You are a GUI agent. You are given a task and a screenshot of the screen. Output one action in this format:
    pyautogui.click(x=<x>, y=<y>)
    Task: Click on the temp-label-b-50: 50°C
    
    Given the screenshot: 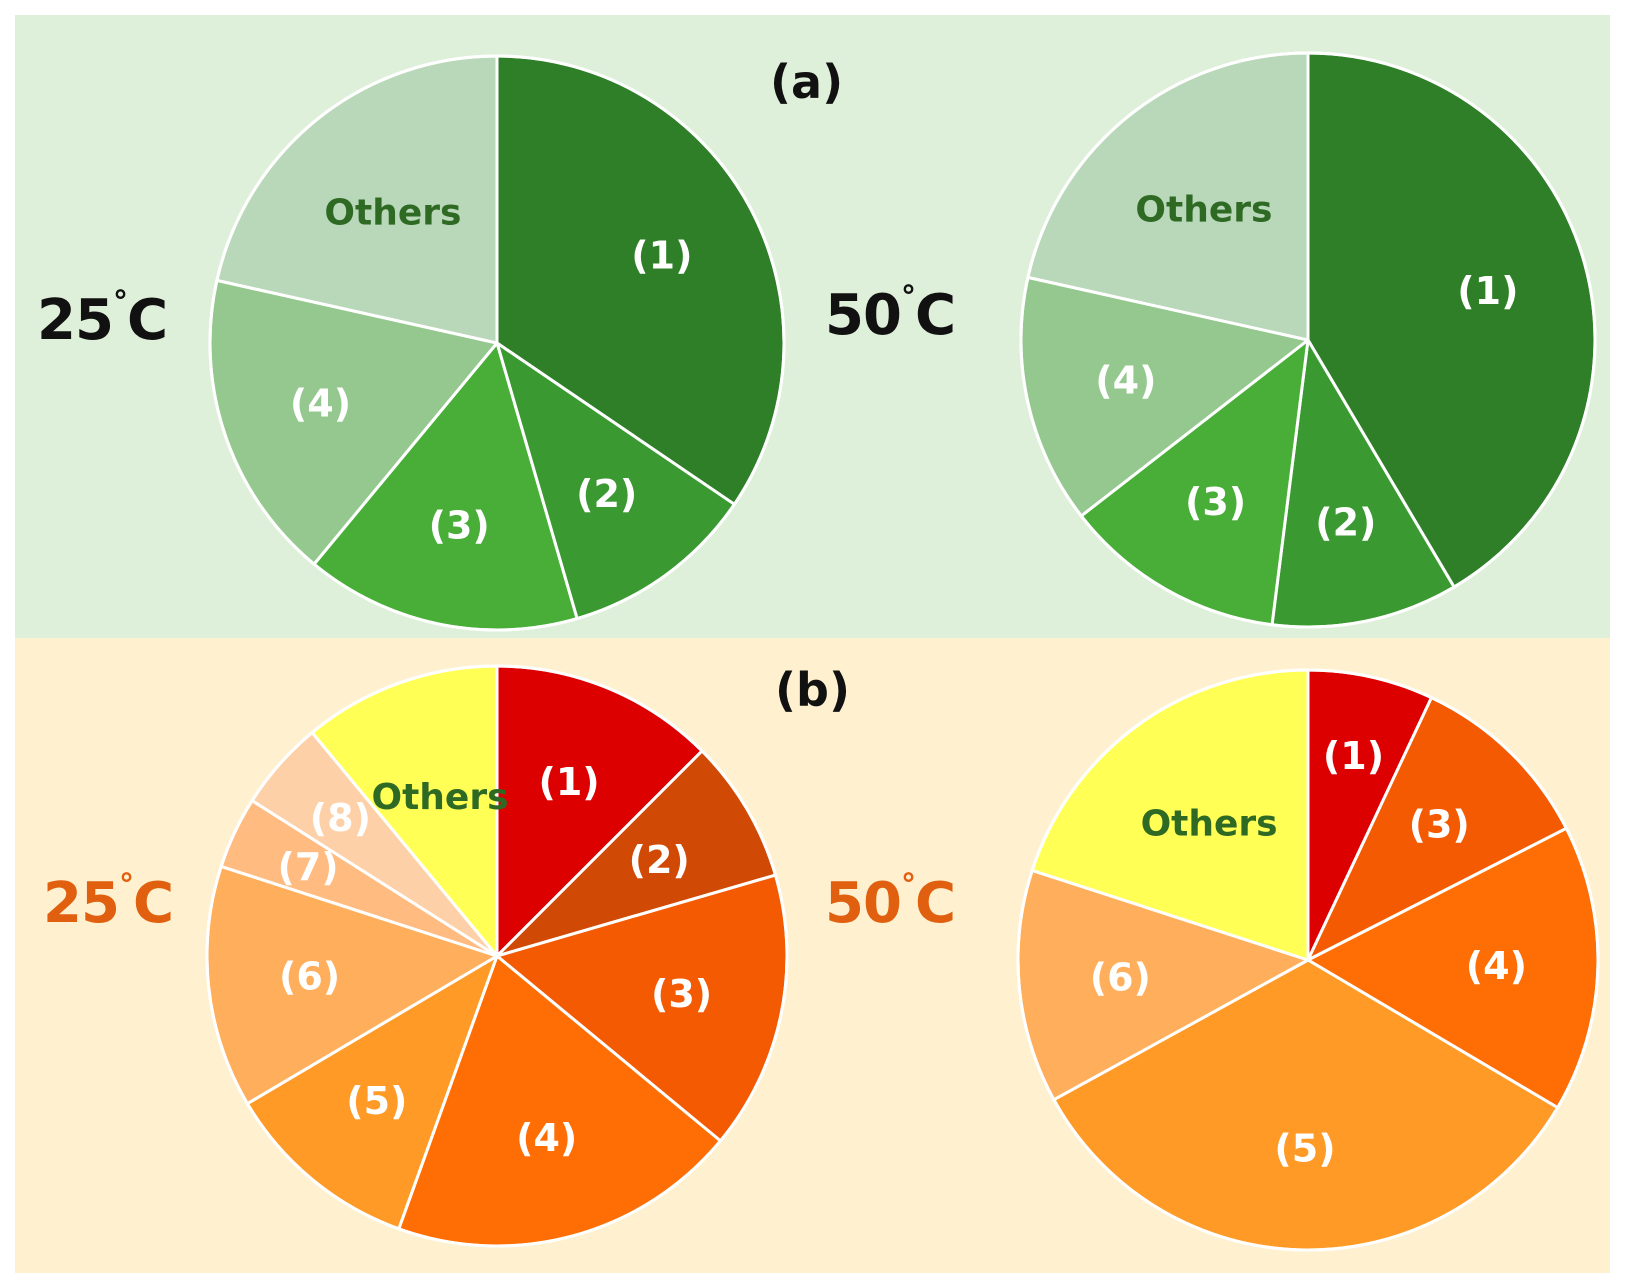 What is the action you would take?
    pyautogui.click(x=890, y=902)
    